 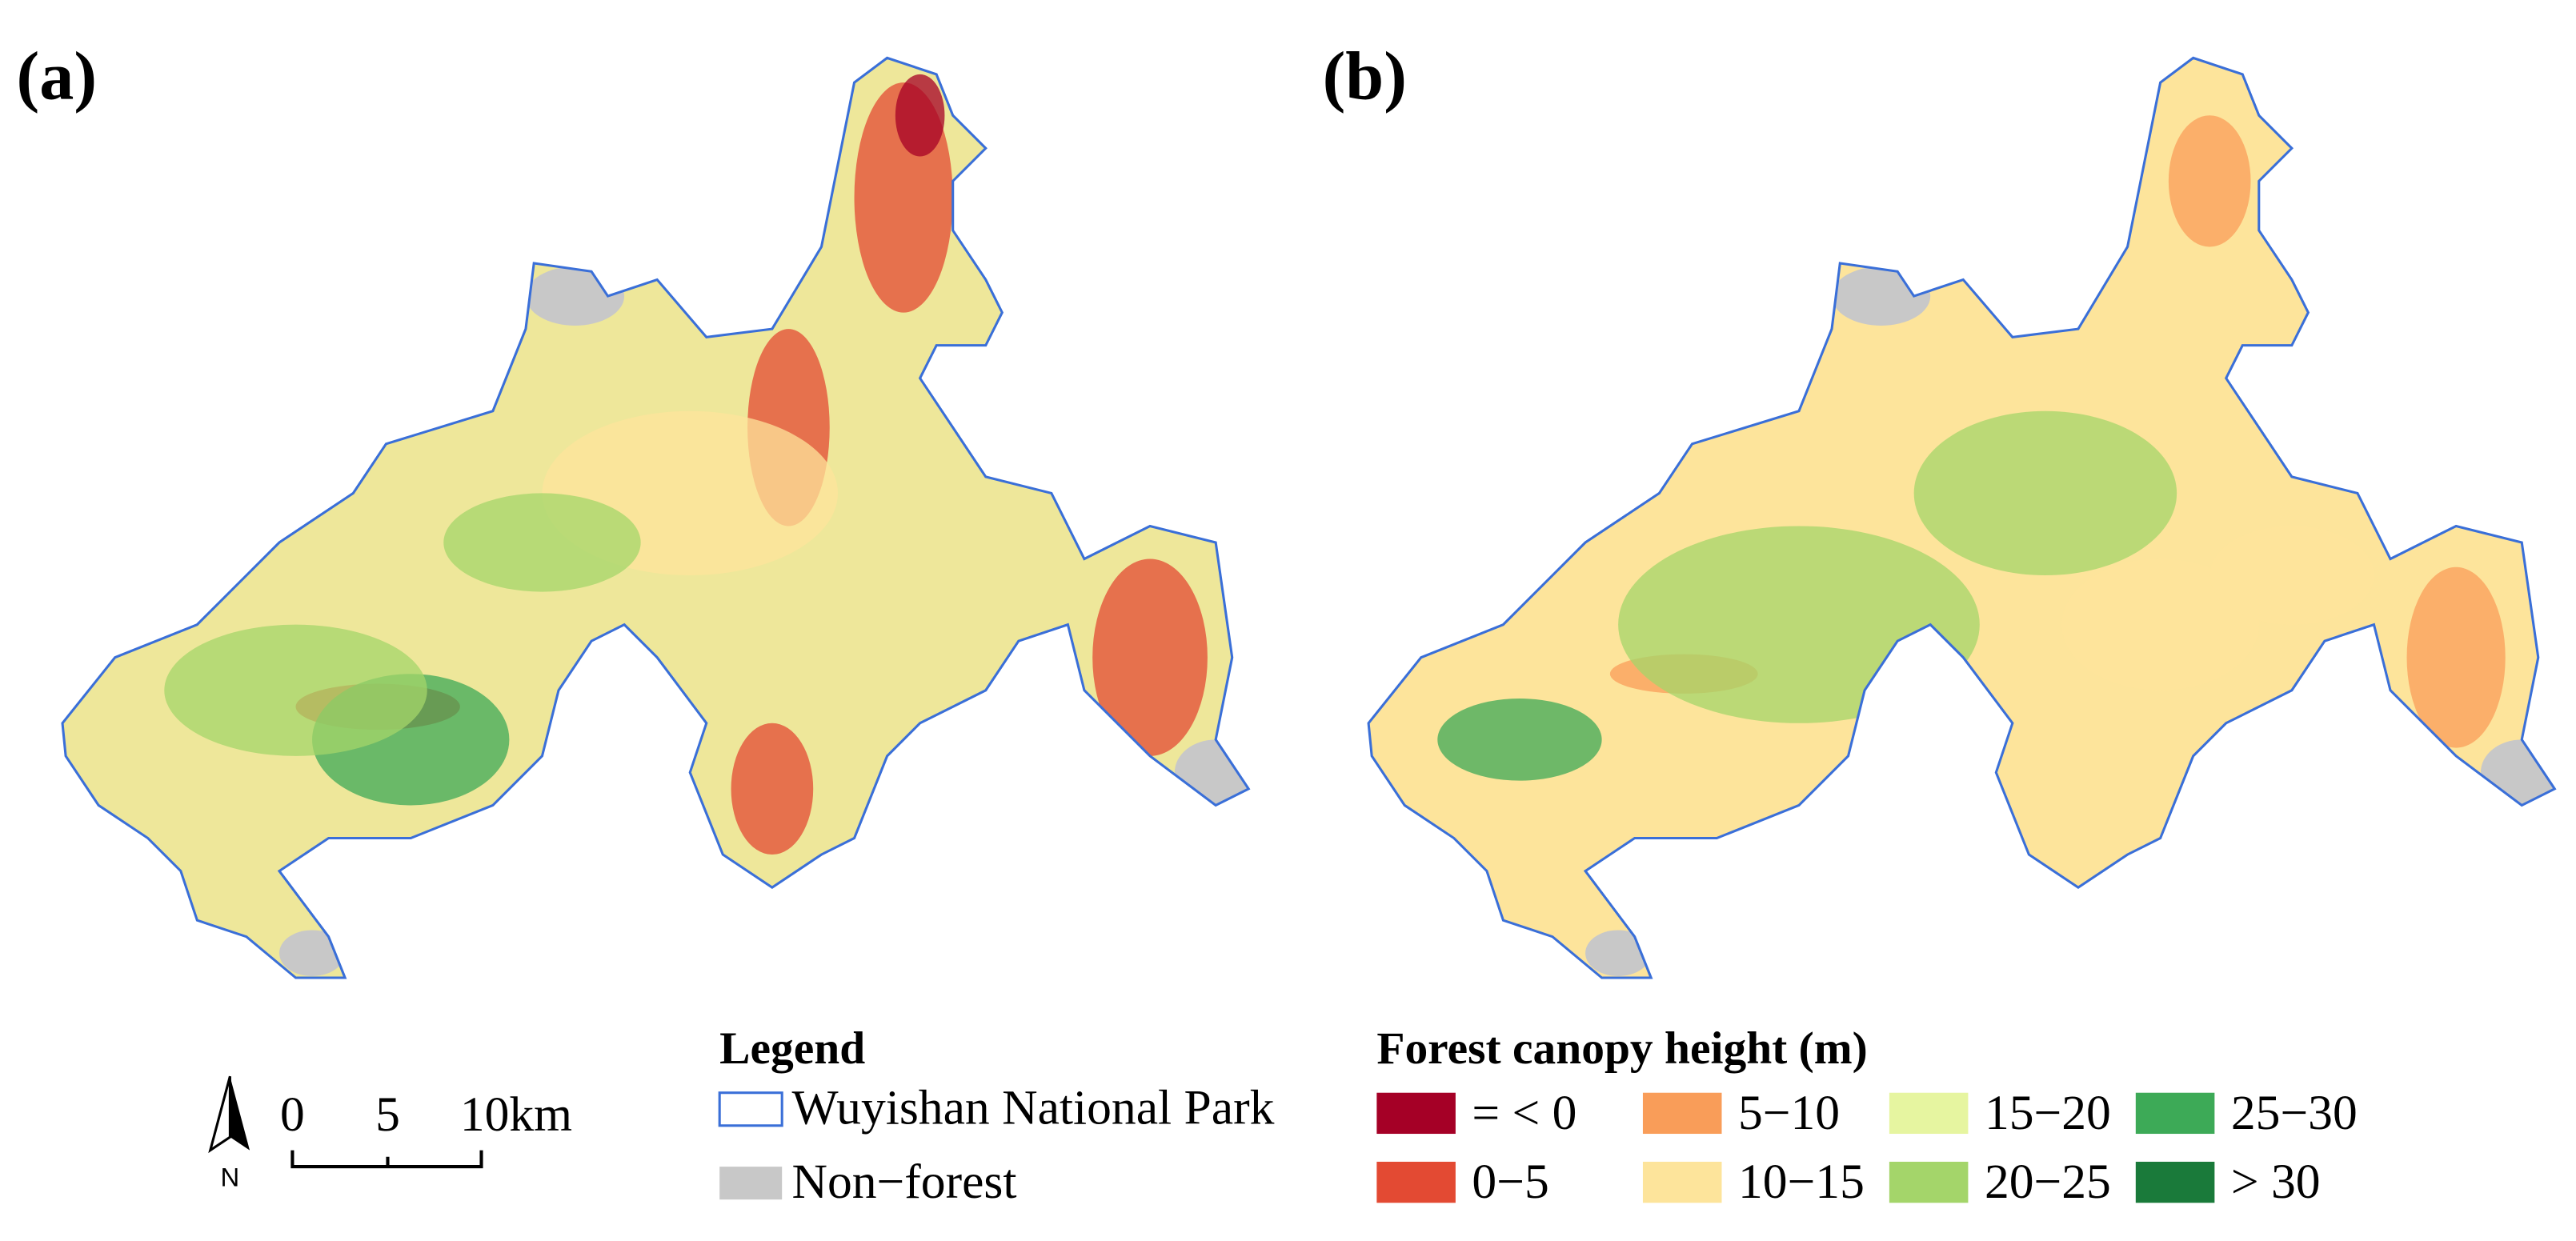 I want to click on scale-tick: 10km, so click(x=516, y=1114).